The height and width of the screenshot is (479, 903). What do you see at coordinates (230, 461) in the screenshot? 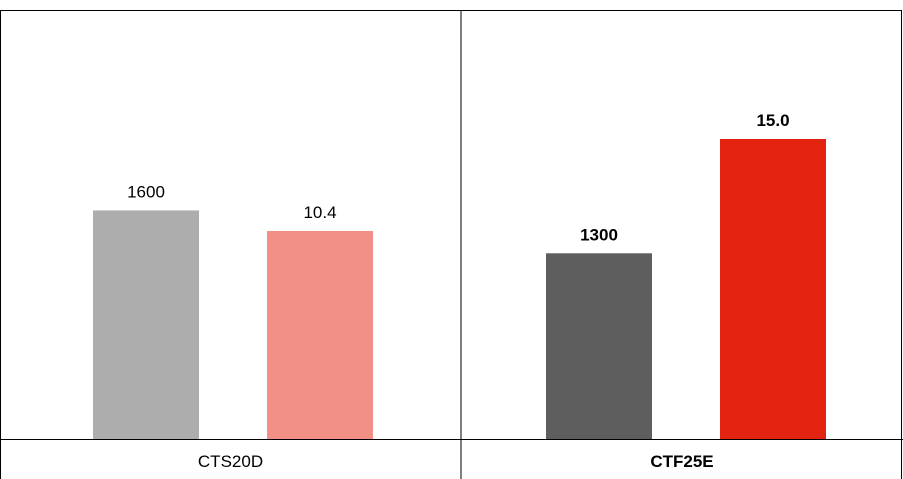
I see `category-label-cts20d: CTS20D` at bounding box center [230, 461].